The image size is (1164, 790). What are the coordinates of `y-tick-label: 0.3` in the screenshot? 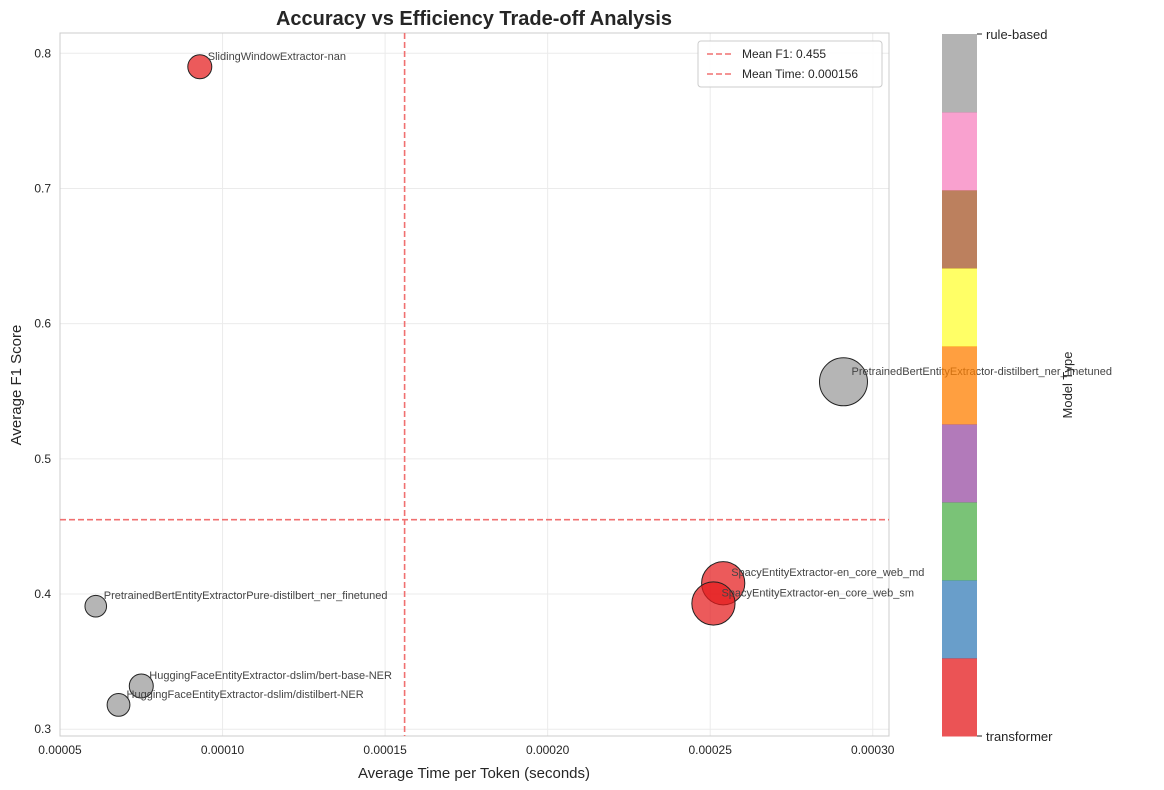 It's located at (42, 729).